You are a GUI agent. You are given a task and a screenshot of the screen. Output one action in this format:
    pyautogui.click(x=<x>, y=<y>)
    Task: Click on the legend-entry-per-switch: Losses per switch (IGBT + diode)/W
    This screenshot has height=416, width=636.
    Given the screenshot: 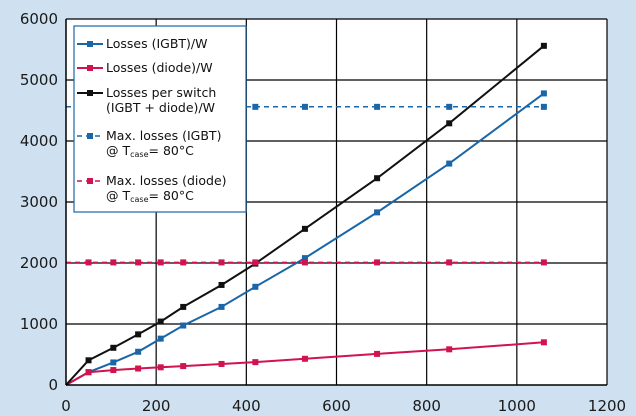 What is the action you would take?
    pyautogui.click(x=146, y=100)
    